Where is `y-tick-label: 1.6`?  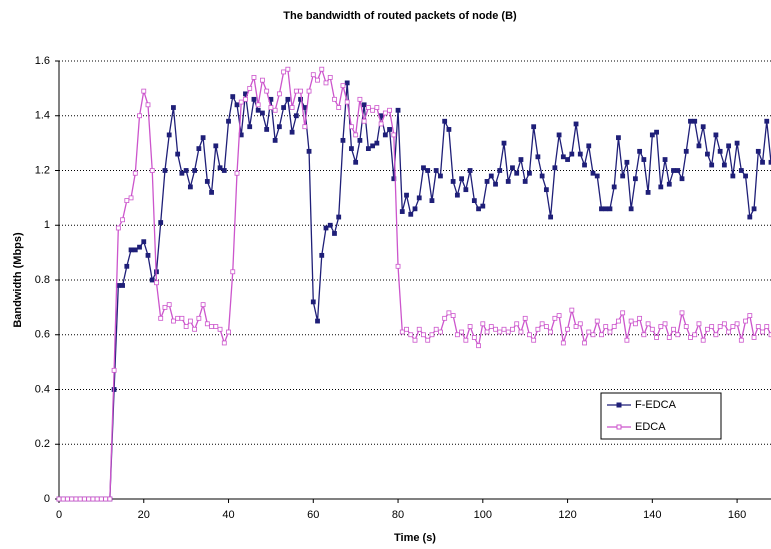
y-tick-label: 1.6 is located at coordinates (42, 61).